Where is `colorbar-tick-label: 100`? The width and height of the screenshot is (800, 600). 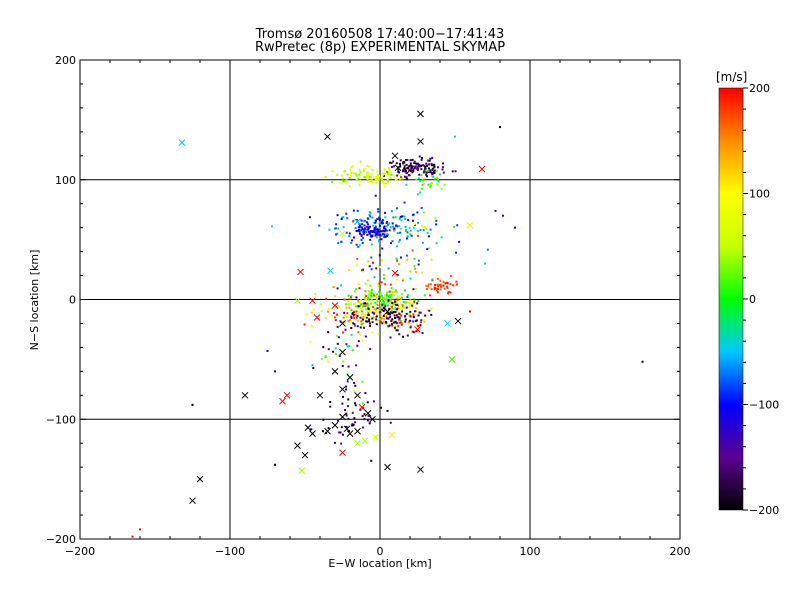
colorbar-tick-label: 100 is located at coordinates (759, 194).